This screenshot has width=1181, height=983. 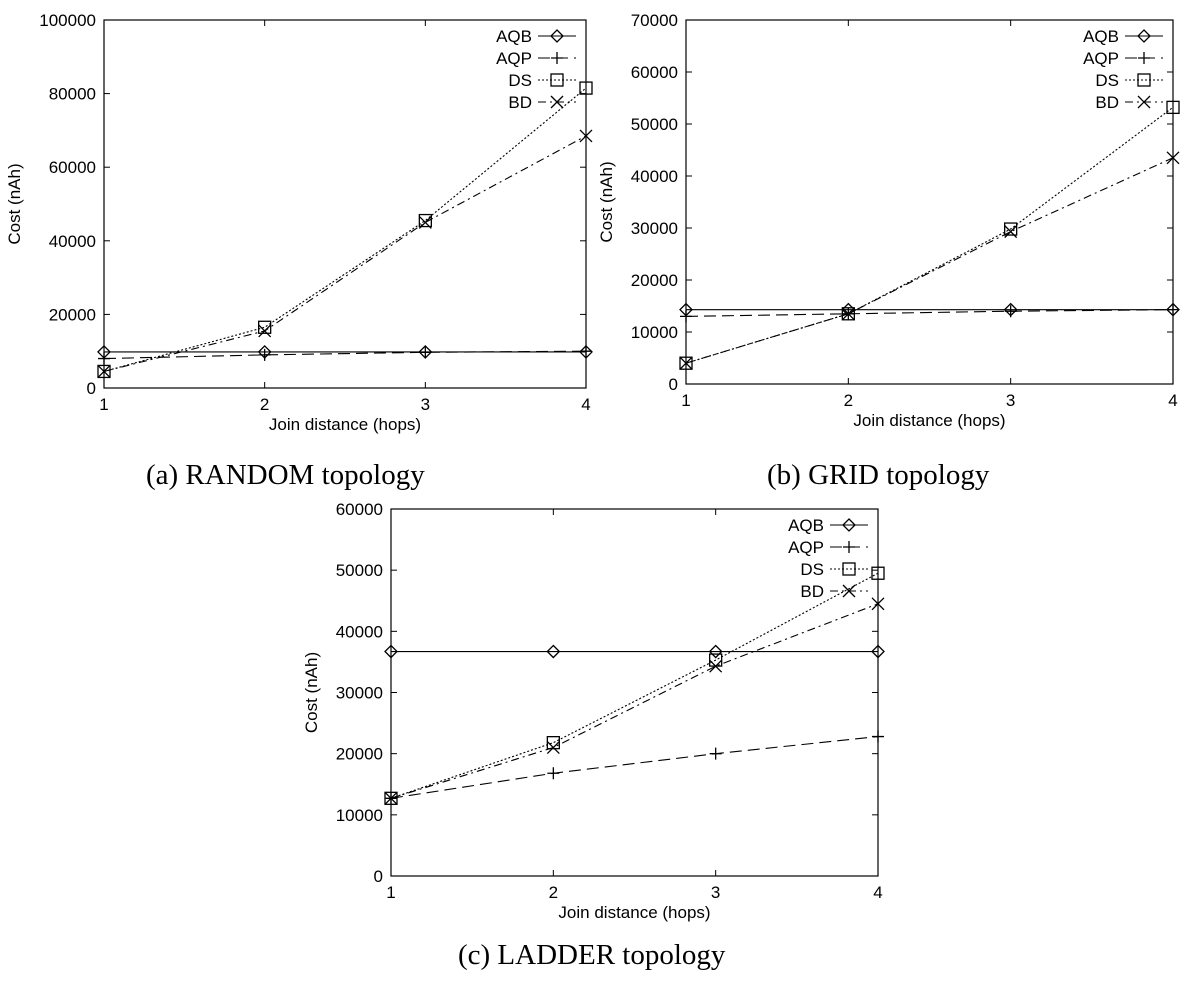 I want to click on ladder-ytick-label: 50000, so click(x=359, y=570).